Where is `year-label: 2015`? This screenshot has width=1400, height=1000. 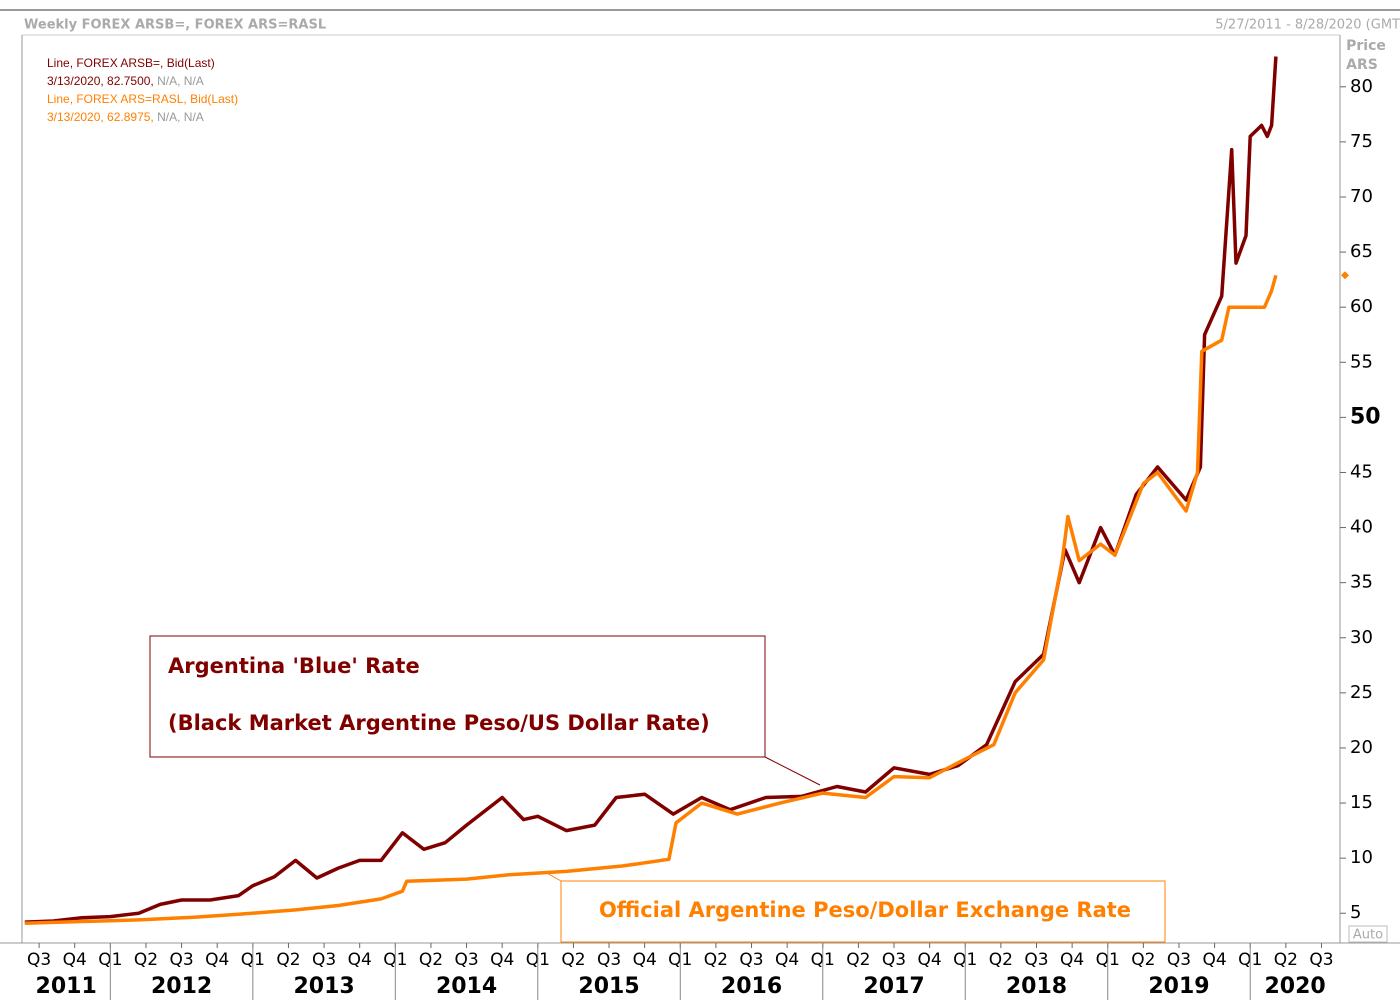 year-label: 2015 is located at coordinates (608, 986).